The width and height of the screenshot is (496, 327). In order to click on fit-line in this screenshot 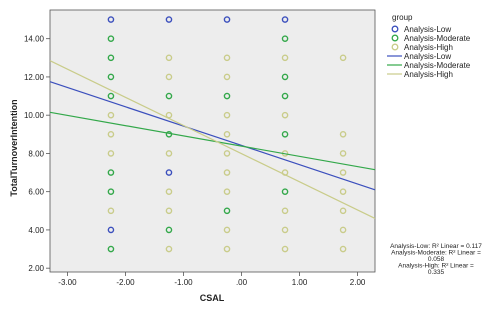, I will do `click(212, 141)`.